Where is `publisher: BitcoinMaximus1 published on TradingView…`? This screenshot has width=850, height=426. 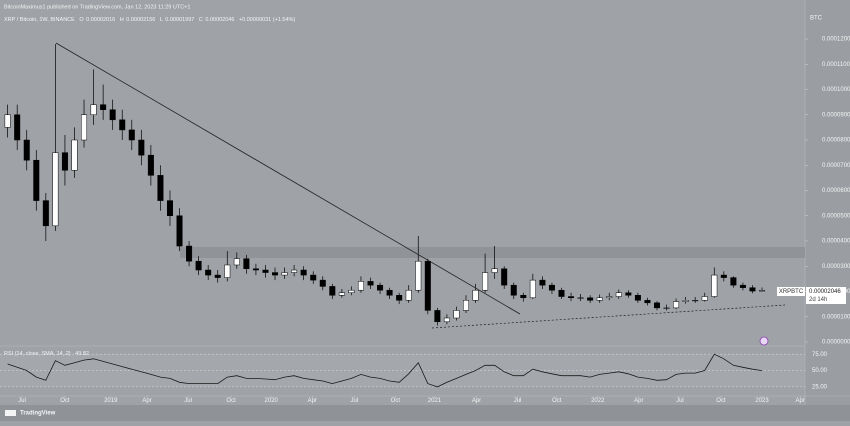 publisher: BitcoinMaximus1 published on TradingView… is located at coordinates (97, 7).